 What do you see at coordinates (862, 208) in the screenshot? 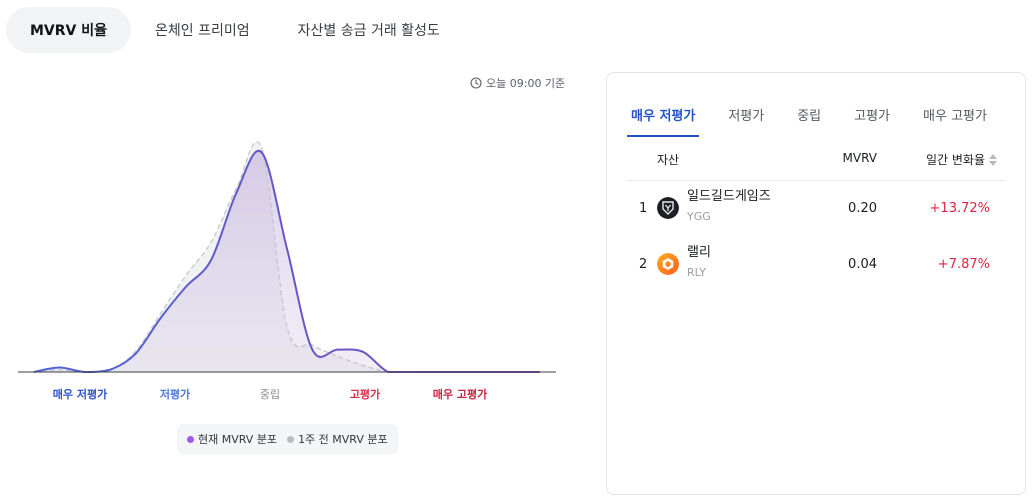
I see `asset-mvrv: 0.20` at bounding box center [862, 208].